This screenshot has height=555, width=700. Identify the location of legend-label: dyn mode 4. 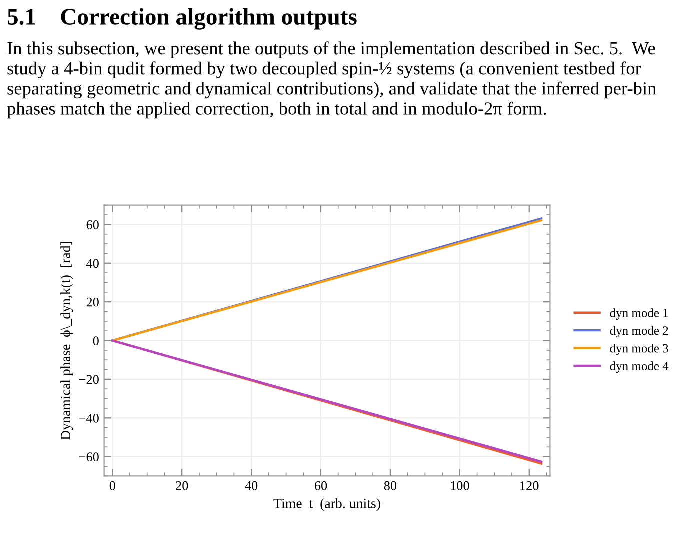
(639, 368).